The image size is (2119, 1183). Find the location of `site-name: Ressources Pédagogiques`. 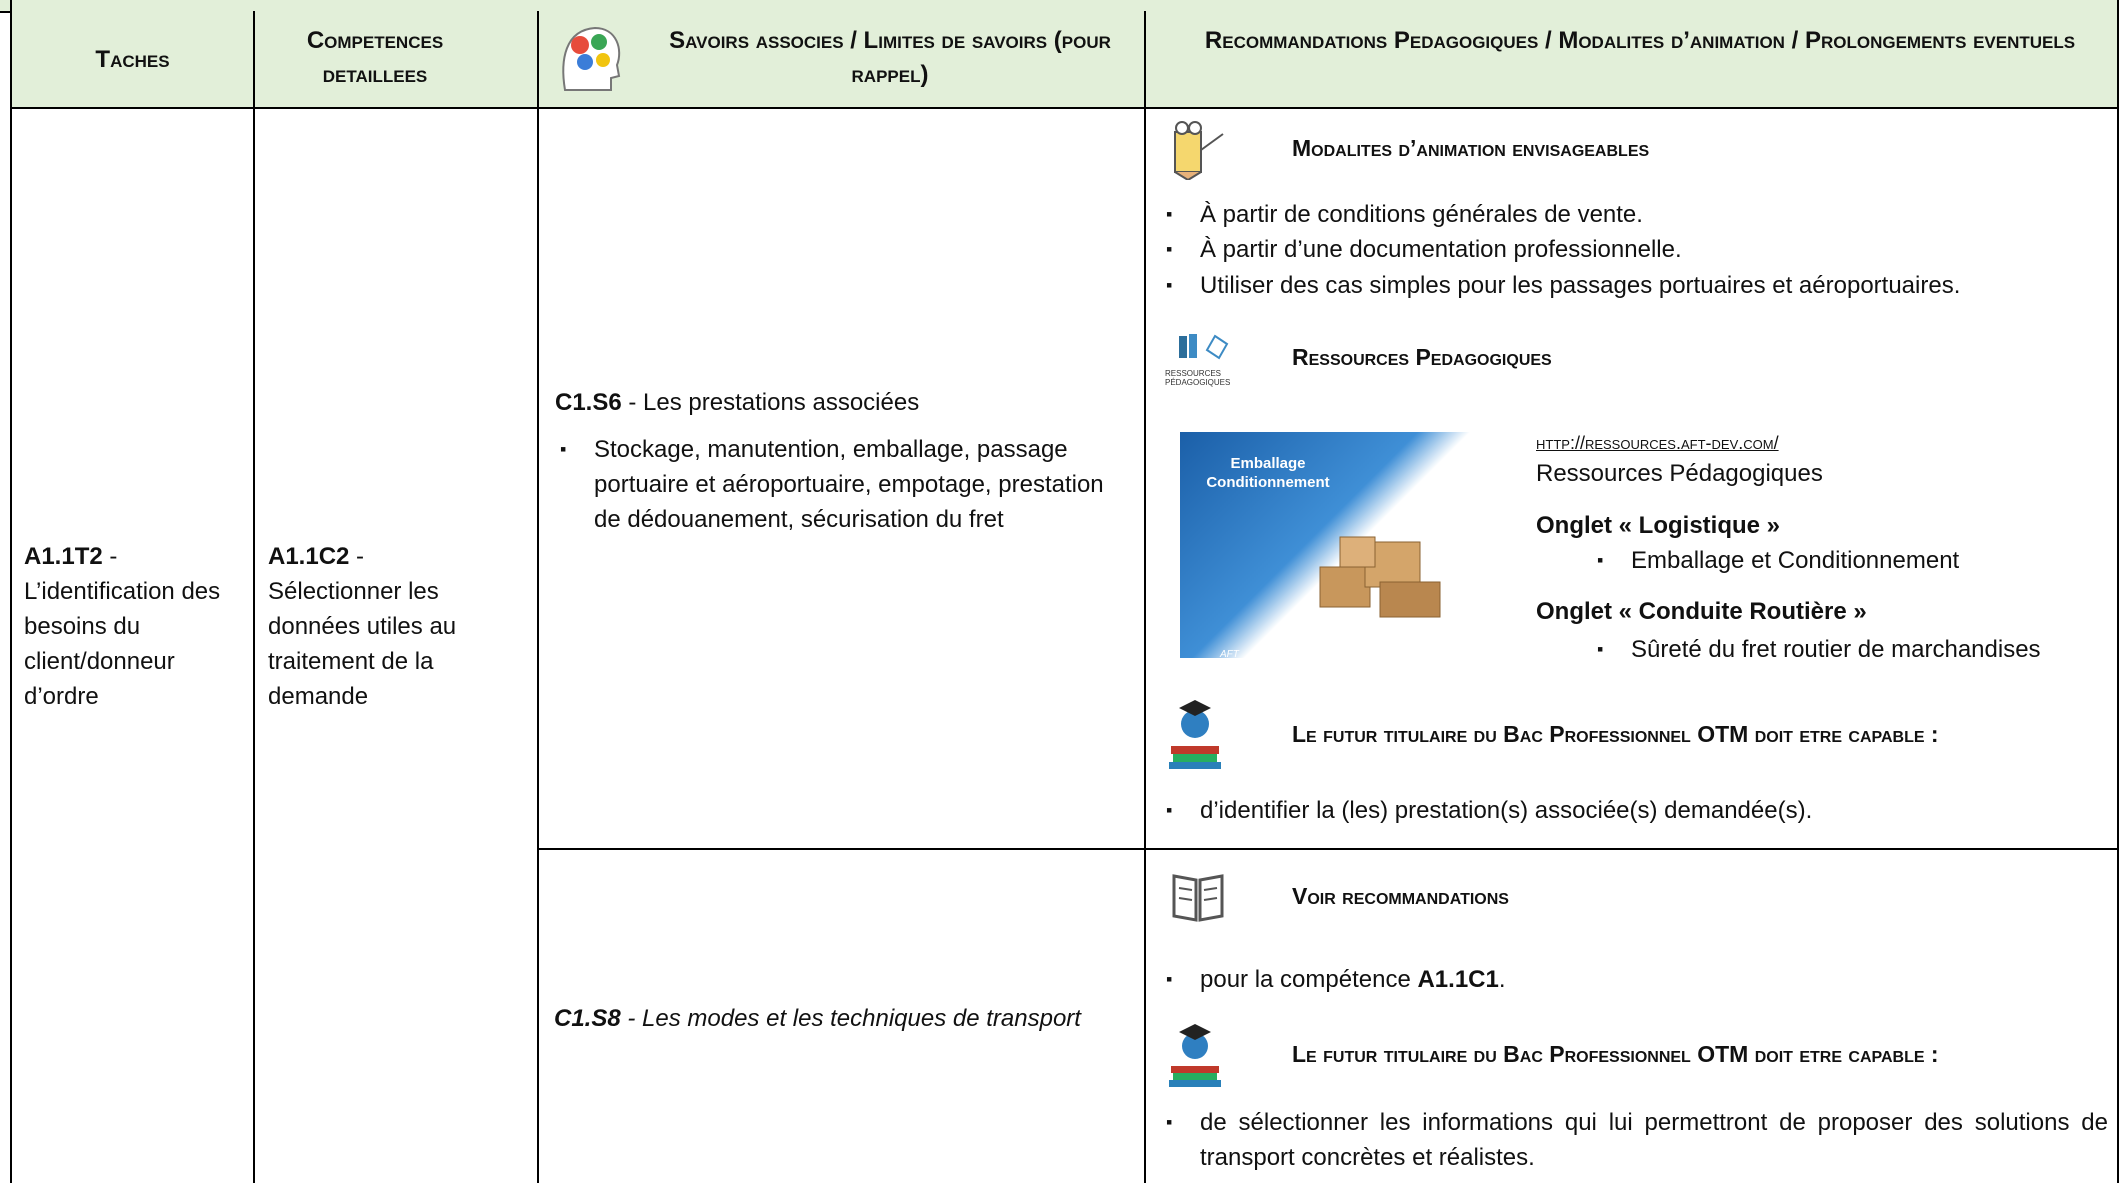

site-name: Ressources Pédagogiques is located at coordinates (1679, 473).